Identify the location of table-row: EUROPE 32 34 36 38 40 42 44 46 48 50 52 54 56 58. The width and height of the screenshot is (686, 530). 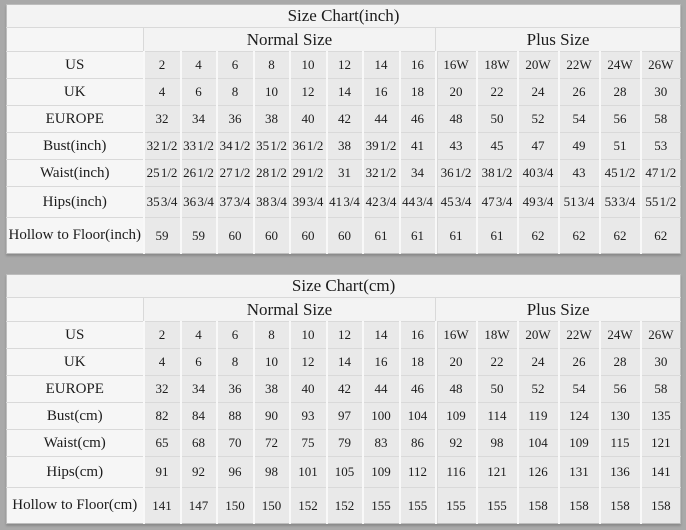
(343, 389).